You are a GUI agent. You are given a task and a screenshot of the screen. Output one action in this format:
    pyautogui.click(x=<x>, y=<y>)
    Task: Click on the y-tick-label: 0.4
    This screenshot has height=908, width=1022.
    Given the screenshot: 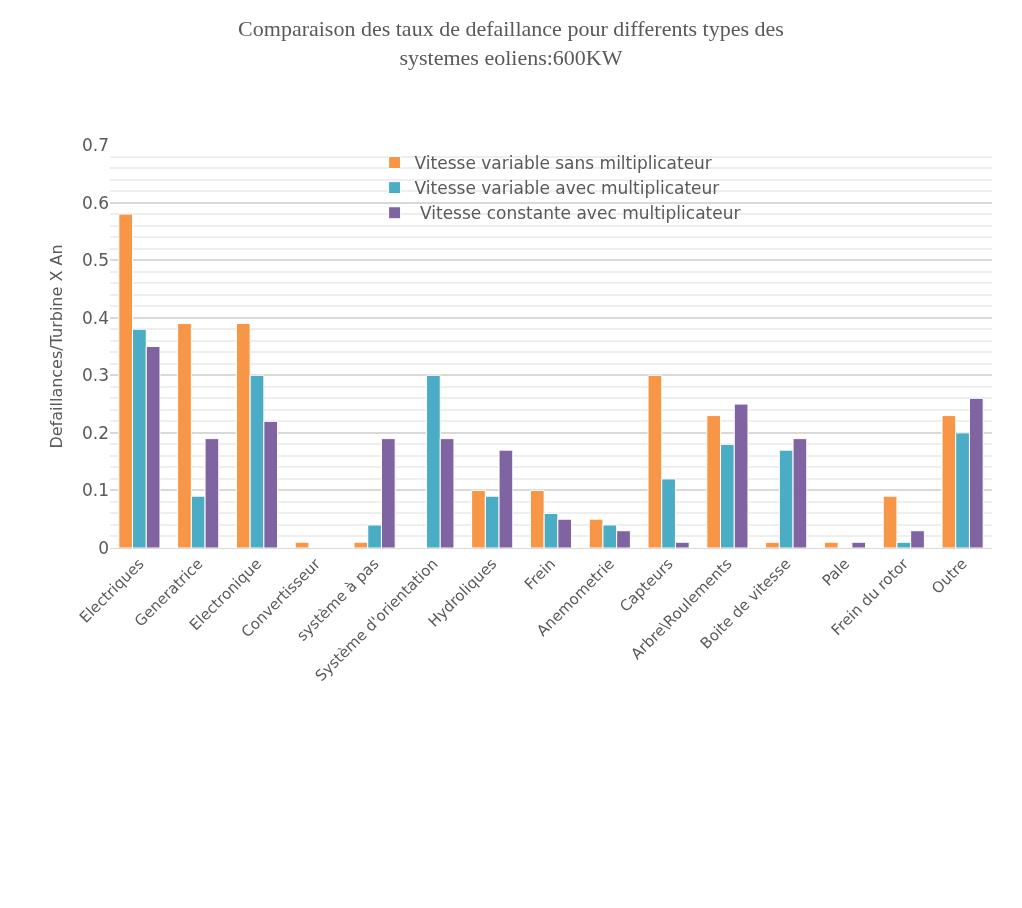 What is the action you would take?
    pyautogui.click(x=95, y=317)
    